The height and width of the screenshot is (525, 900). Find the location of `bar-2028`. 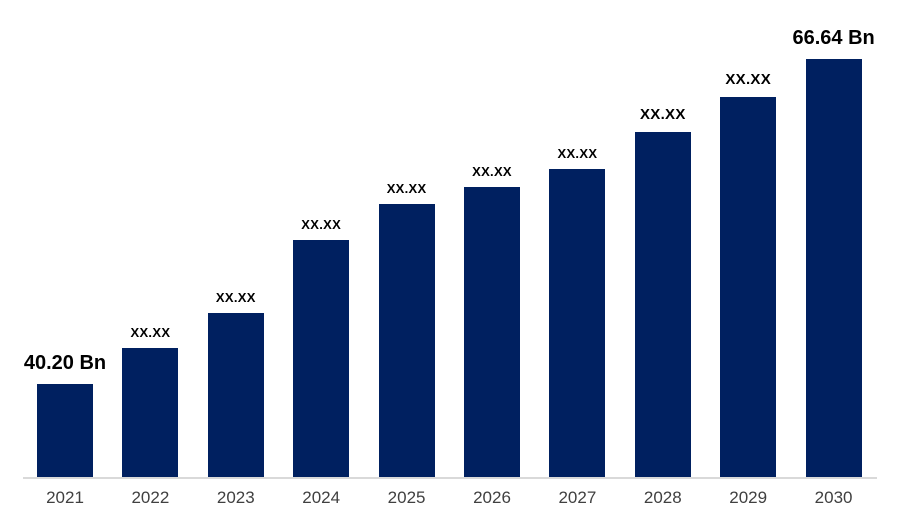

bar-2028 is located at coordinates (662, 304).